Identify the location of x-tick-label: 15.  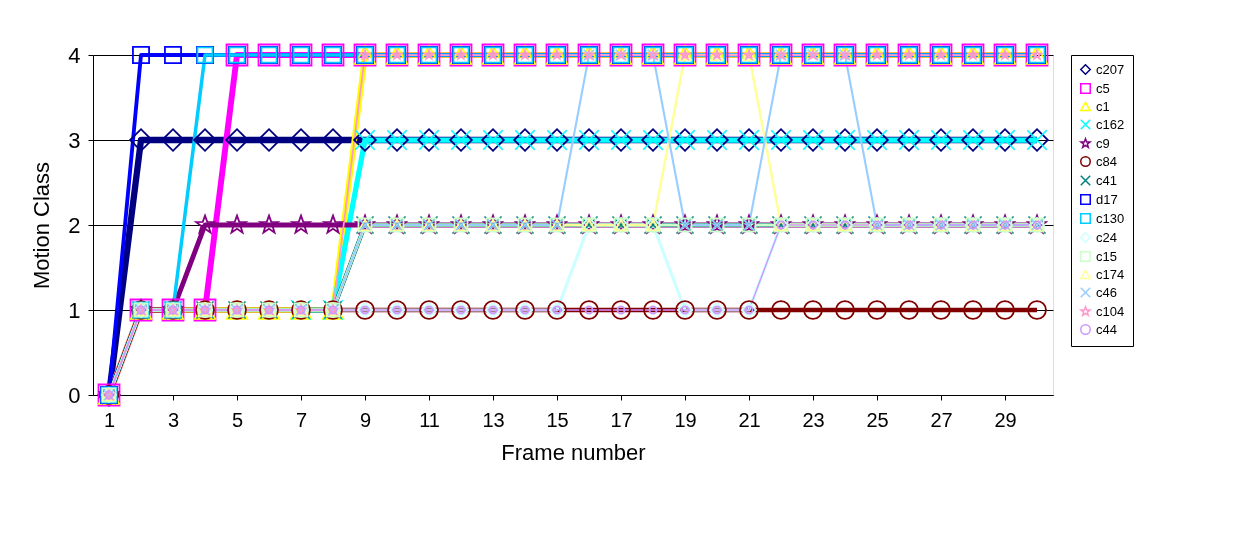
(557, 419).